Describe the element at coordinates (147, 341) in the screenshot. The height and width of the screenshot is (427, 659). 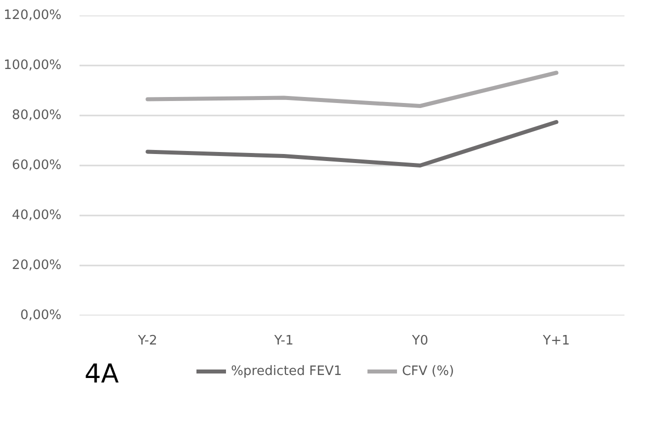
I see `x-tick-label: Y-2` at that location.